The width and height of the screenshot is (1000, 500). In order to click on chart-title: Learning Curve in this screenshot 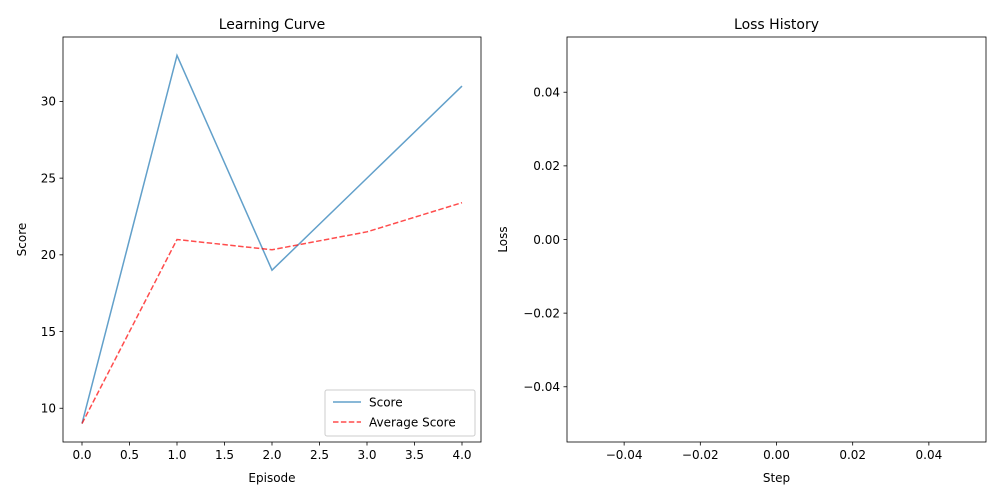, I will do `click(272, 25)`.